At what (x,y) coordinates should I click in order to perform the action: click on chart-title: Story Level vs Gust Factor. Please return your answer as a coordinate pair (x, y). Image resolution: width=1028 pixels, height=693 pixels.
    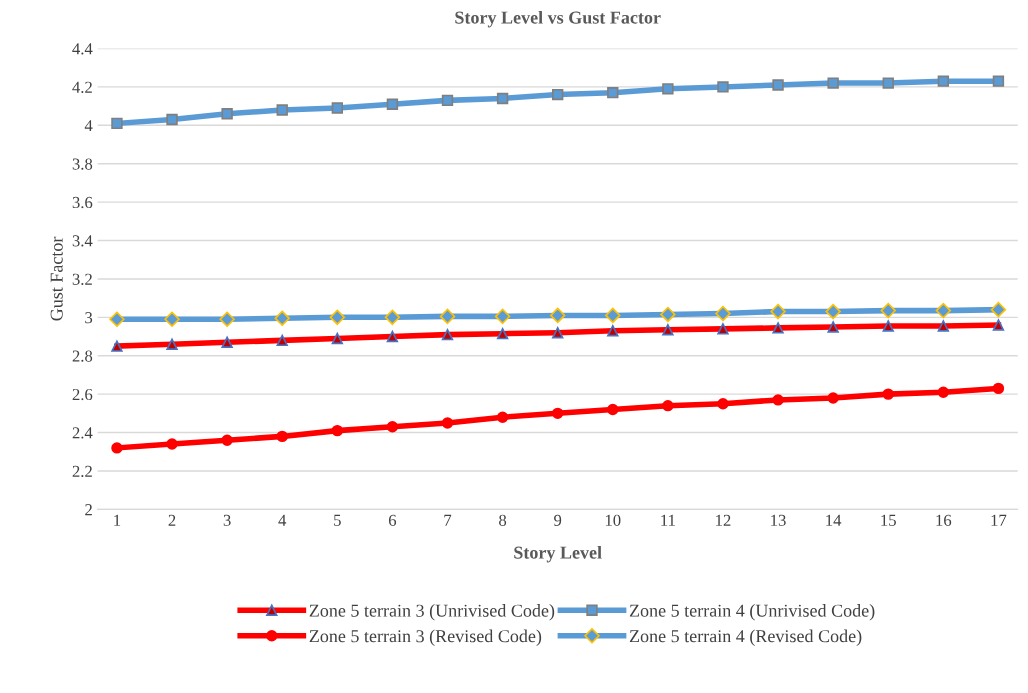
    Looking at the image, I should click on (558, 19).